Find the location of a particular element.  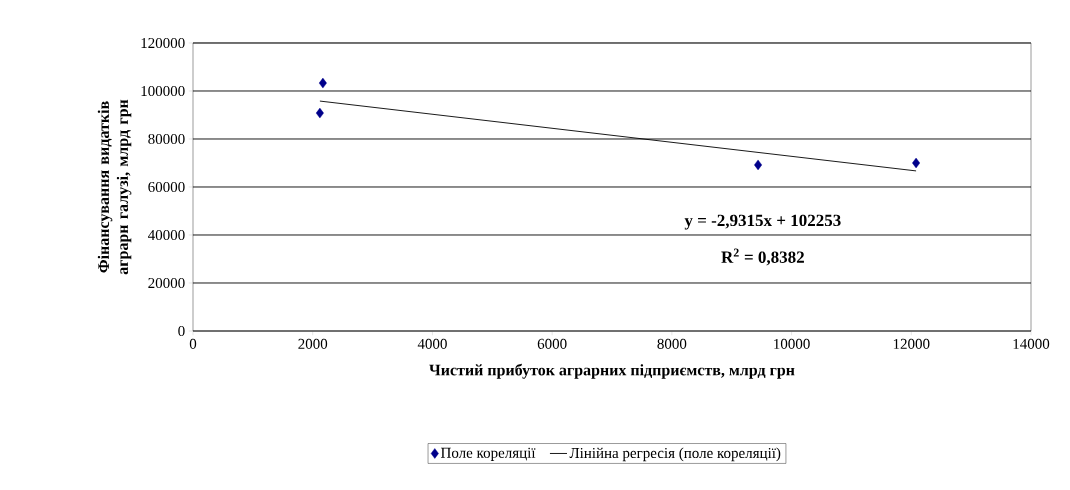

y-tick-label: 0 is located at coordinates (181, 331).